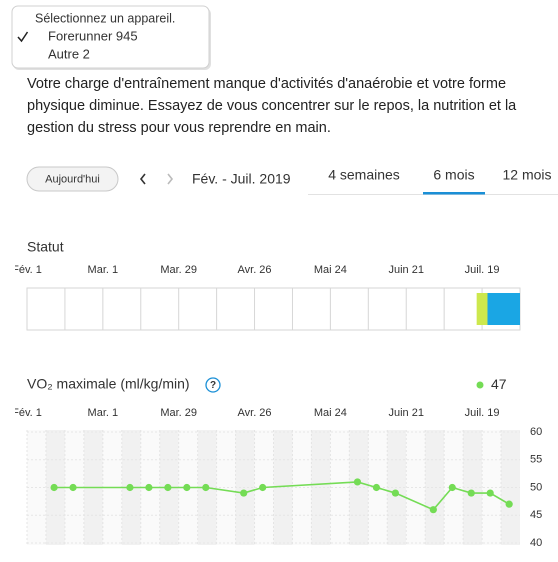 Image resolution: width=558 pixels, height=562 pixels. What do you see at coordinates (536, 460) in the screenshot?
I see `y-tick-label: 55` at bounding box center [536, 460].